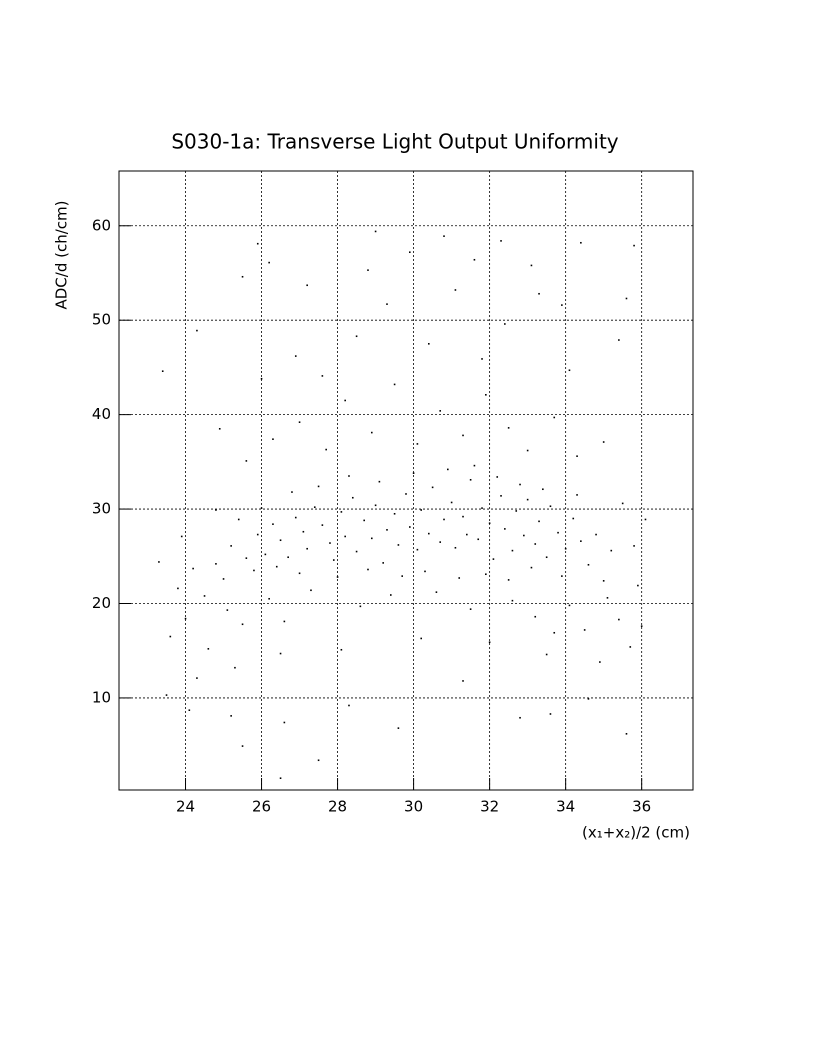 The image size is (816, 1056). What do you see at coordinates (413, 807) in the screenshot?
I see `x-tick-label: 30` at bounding box center [413, 807].